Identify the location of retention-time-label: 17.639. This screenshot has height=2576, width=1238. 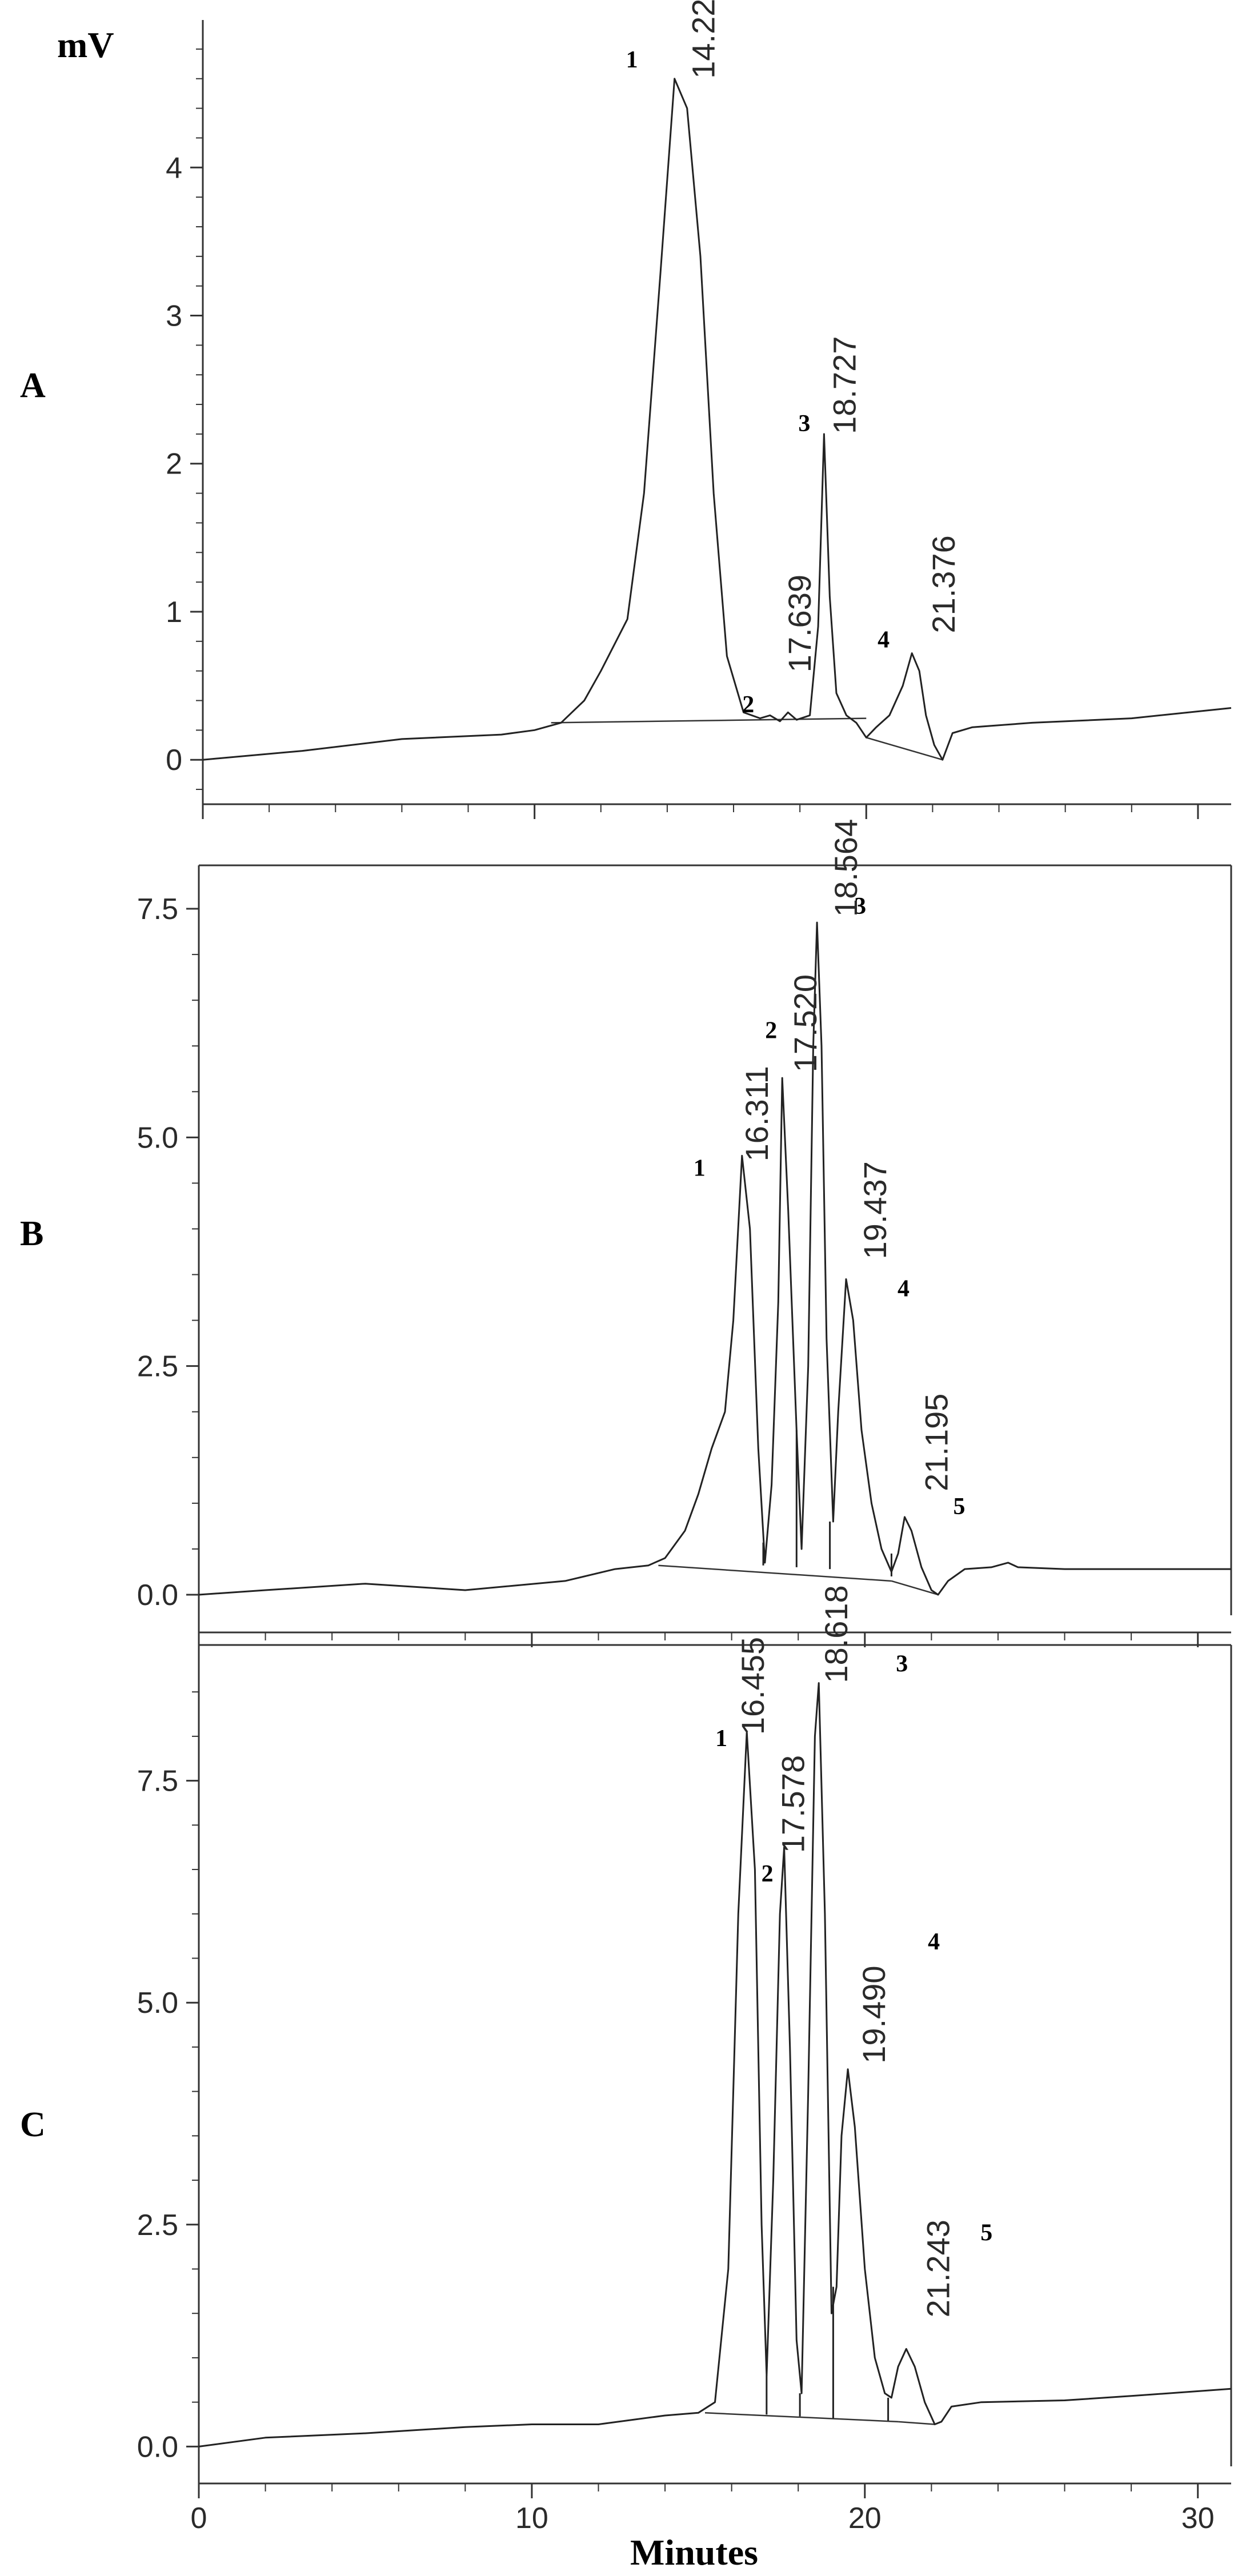
(800, 623).